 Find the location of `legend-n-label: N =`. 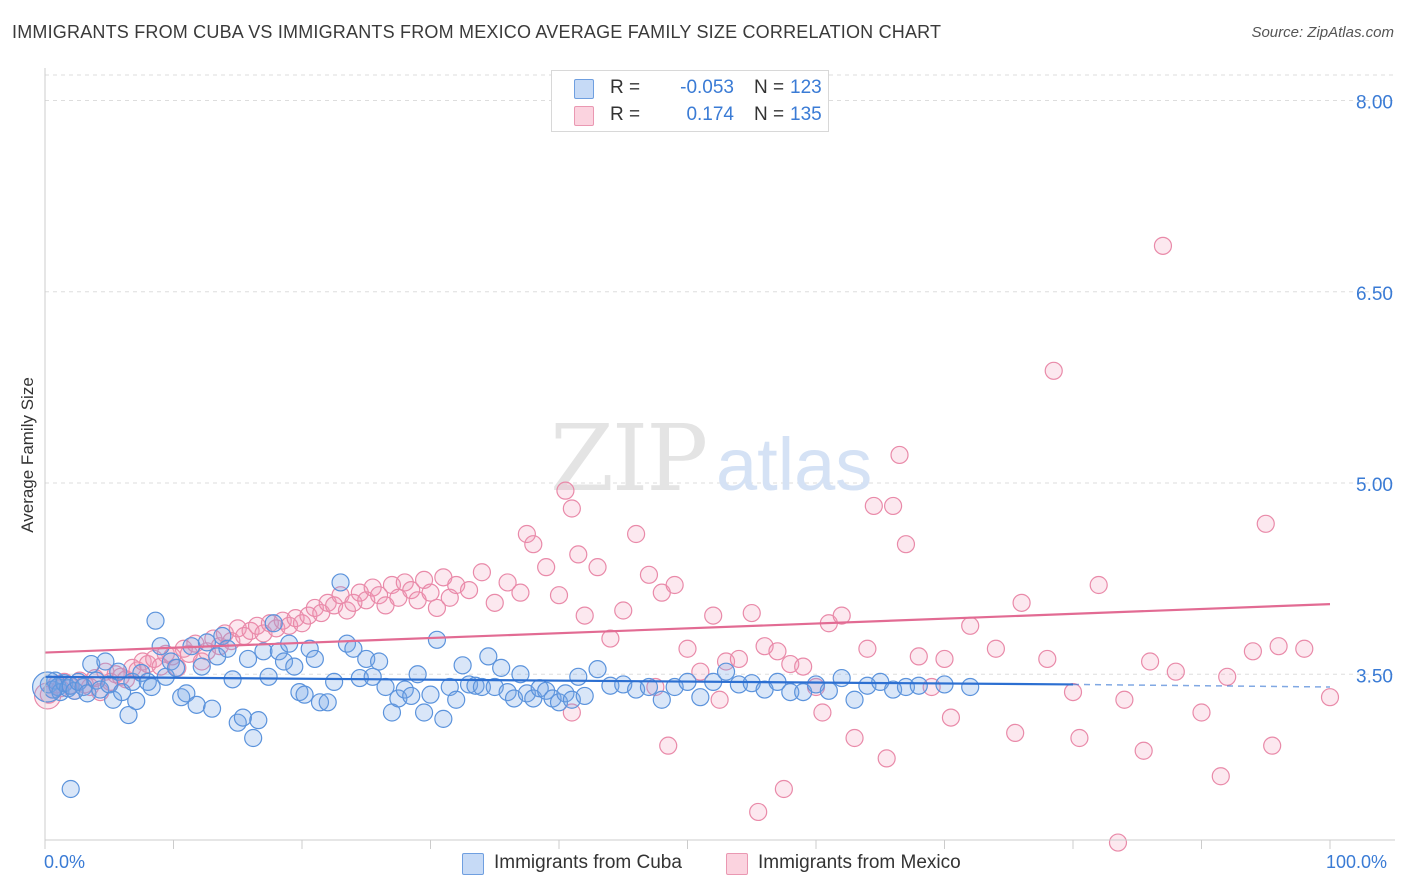

legend-n-label: N = is located at coordinates (769, 114).